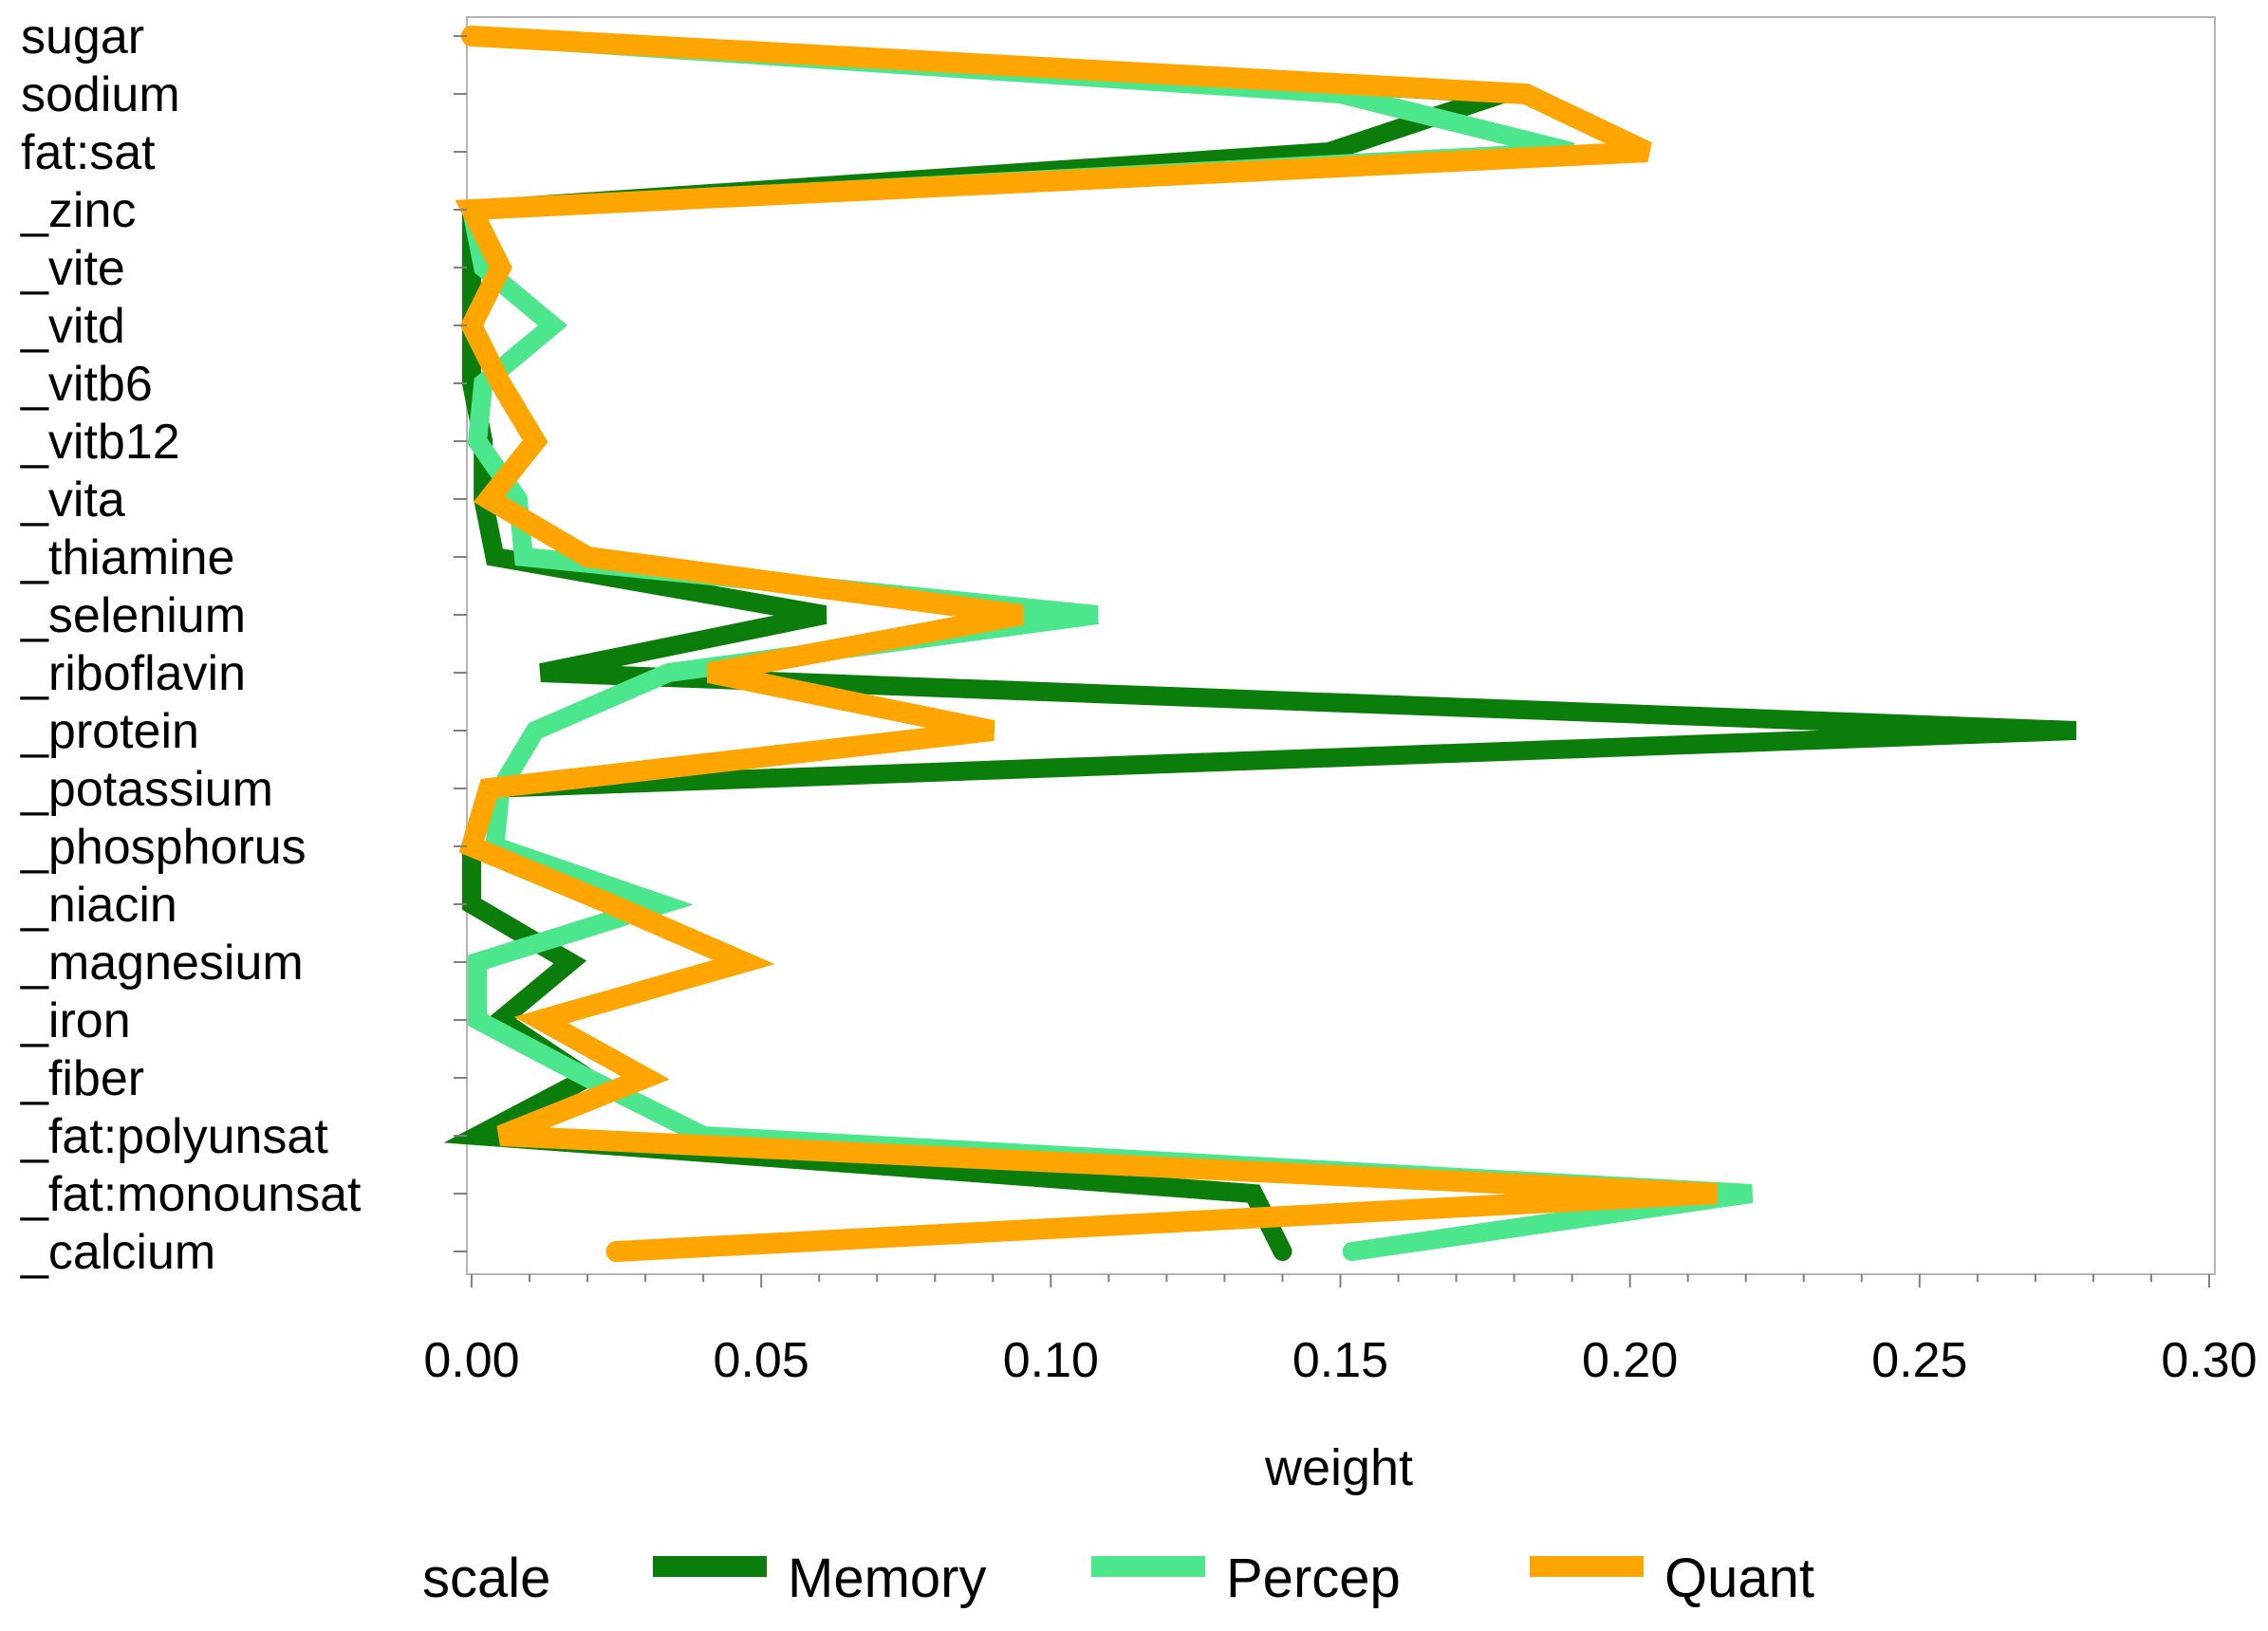 The image size is (2268, 1631). Describe the element at coordinates (133, 615) in the screenshot. I see `y-tick-label: _selenium` at that location.